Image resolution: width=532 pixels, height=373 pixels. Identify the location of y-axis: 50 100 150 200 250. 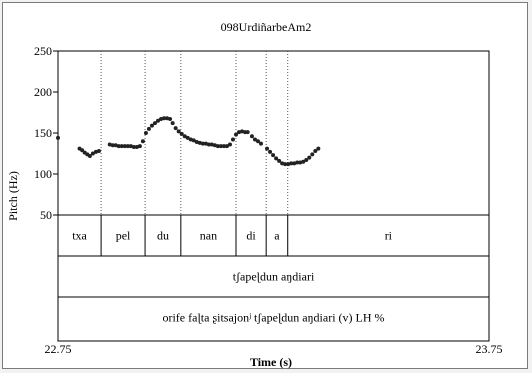
(46, 133).